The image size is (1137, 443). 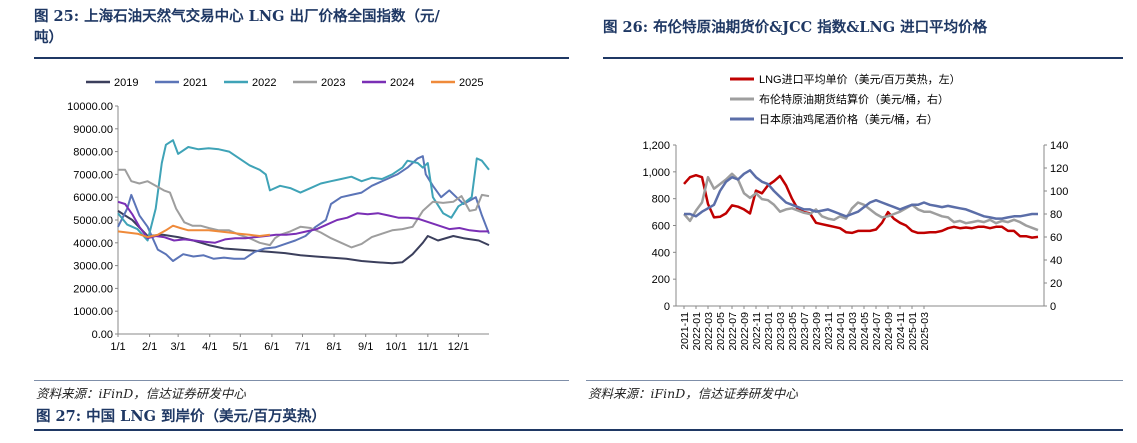 What do you see at coordinates (1059, 169) in the screenshot?
I see `y-right-tick-label: 120` at bounding box center [1059, 169].